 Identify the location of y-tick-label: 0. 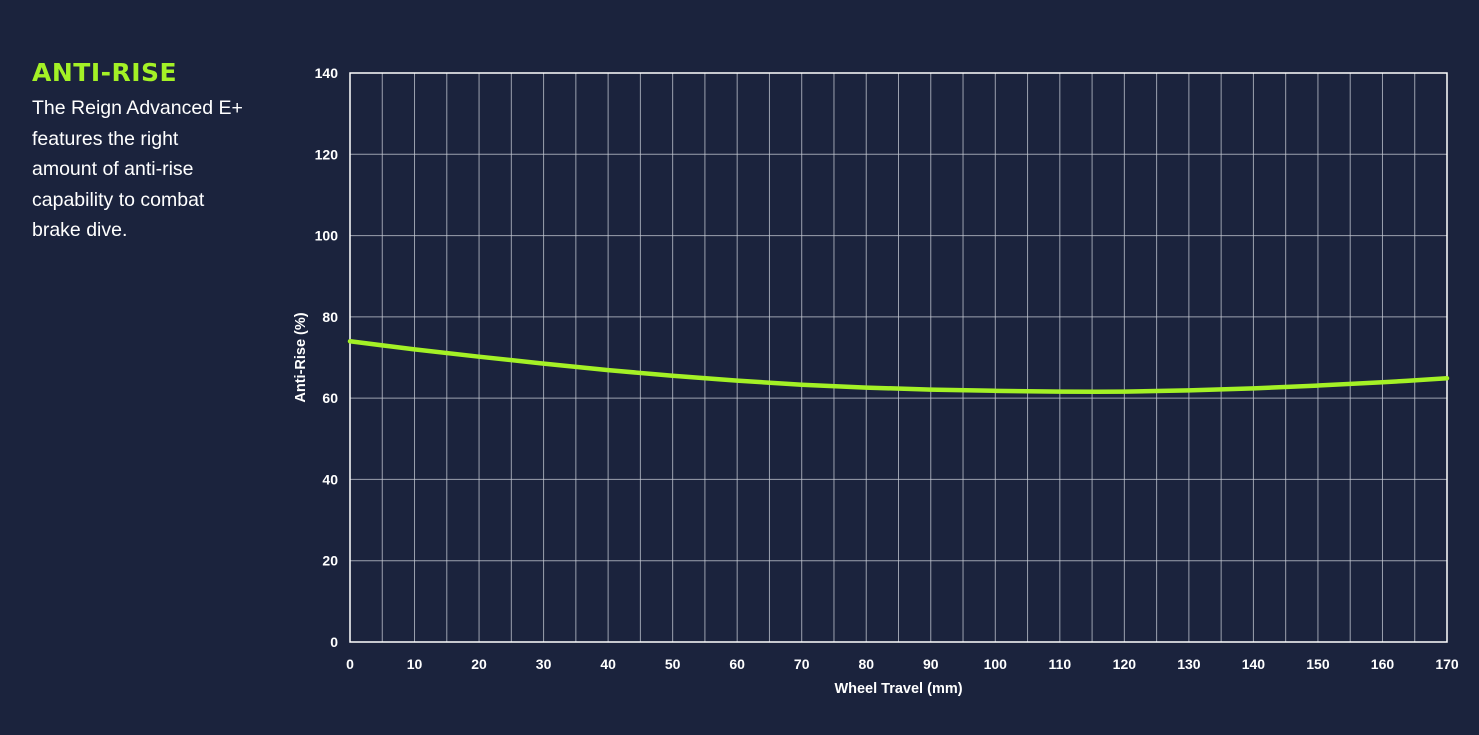
(334, 642).